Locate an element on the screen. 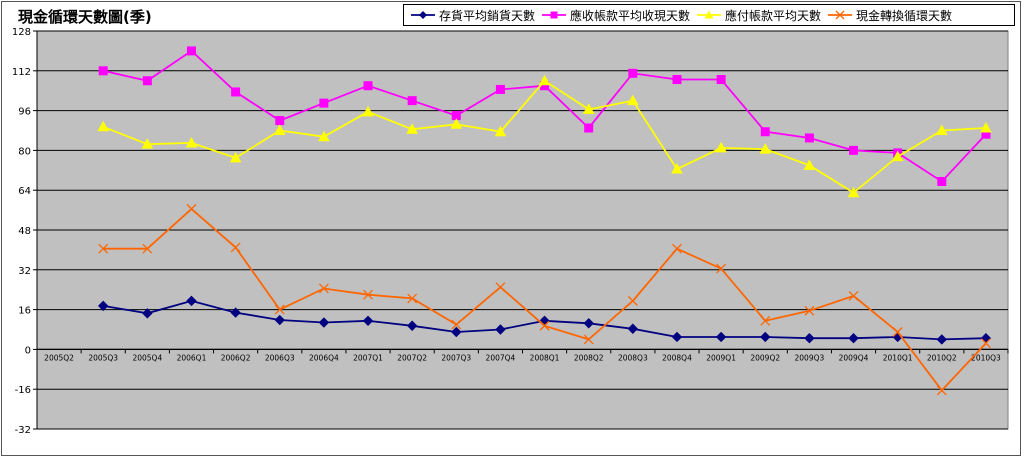 The width and height of the screenshot is (1024, 458). x-tick-label: 2009Q3 is located at coordinates (810, 357).